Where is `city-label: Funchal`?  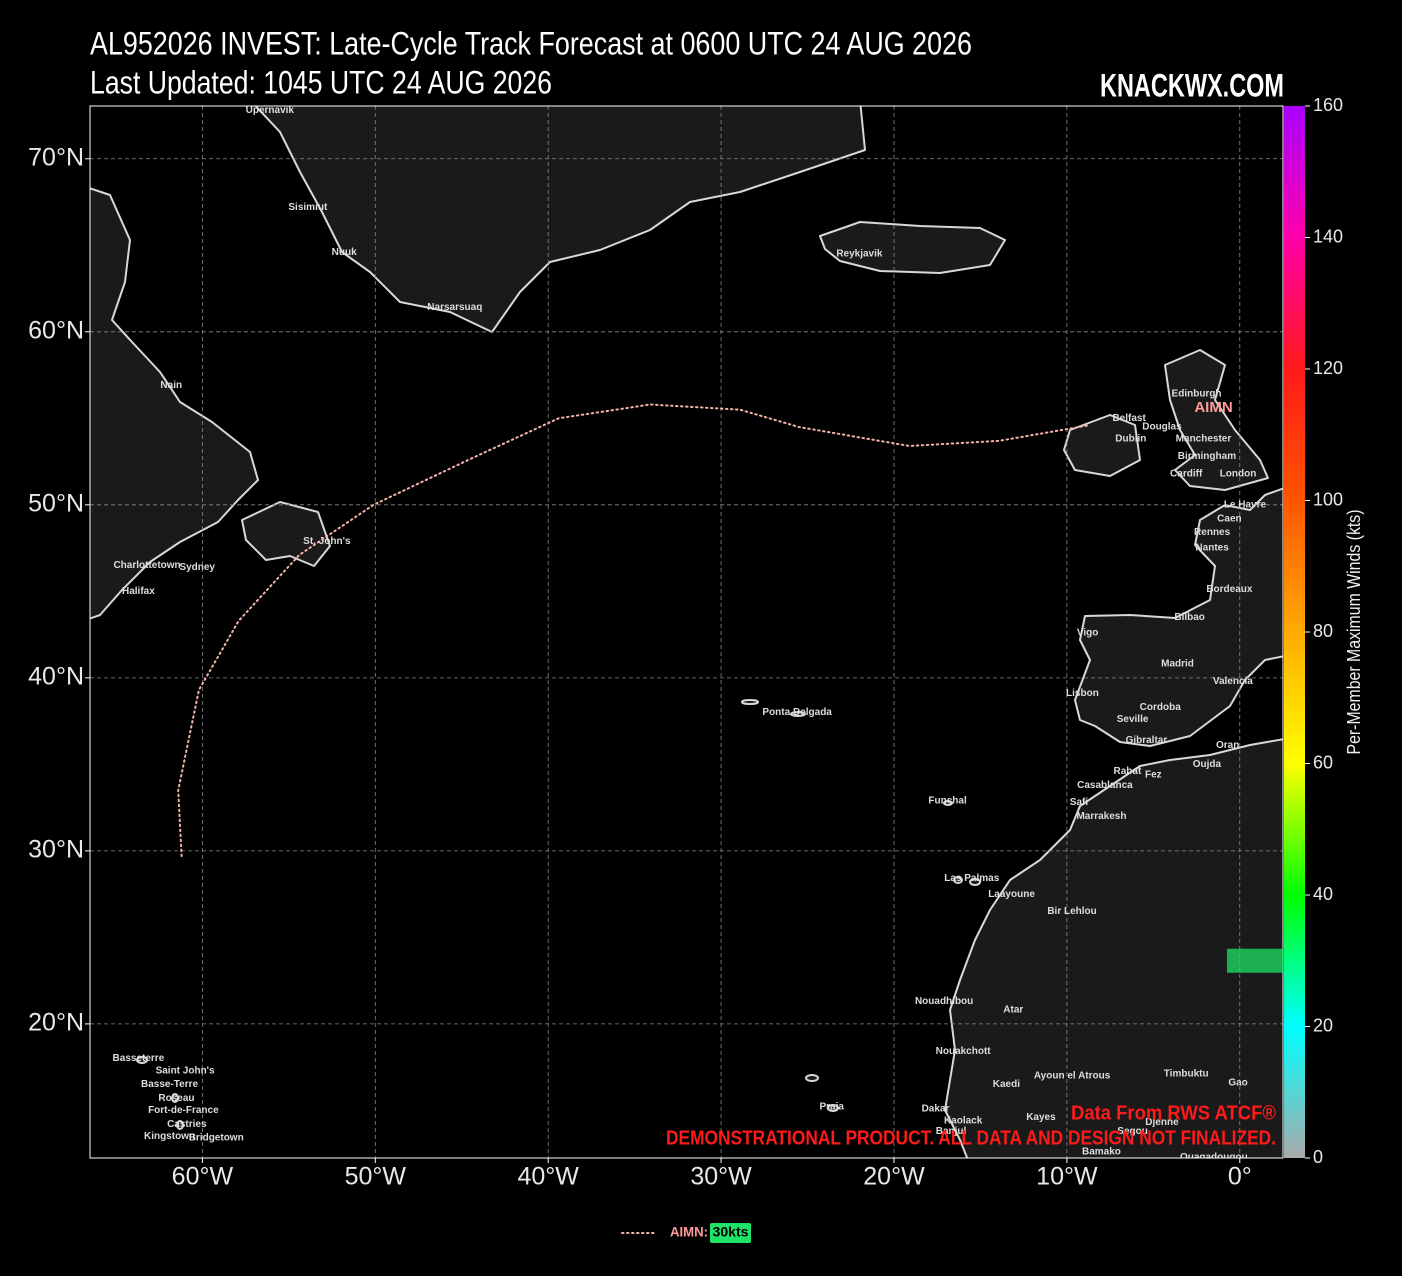 city-label: Funchal is located at coordinates (947, 800).